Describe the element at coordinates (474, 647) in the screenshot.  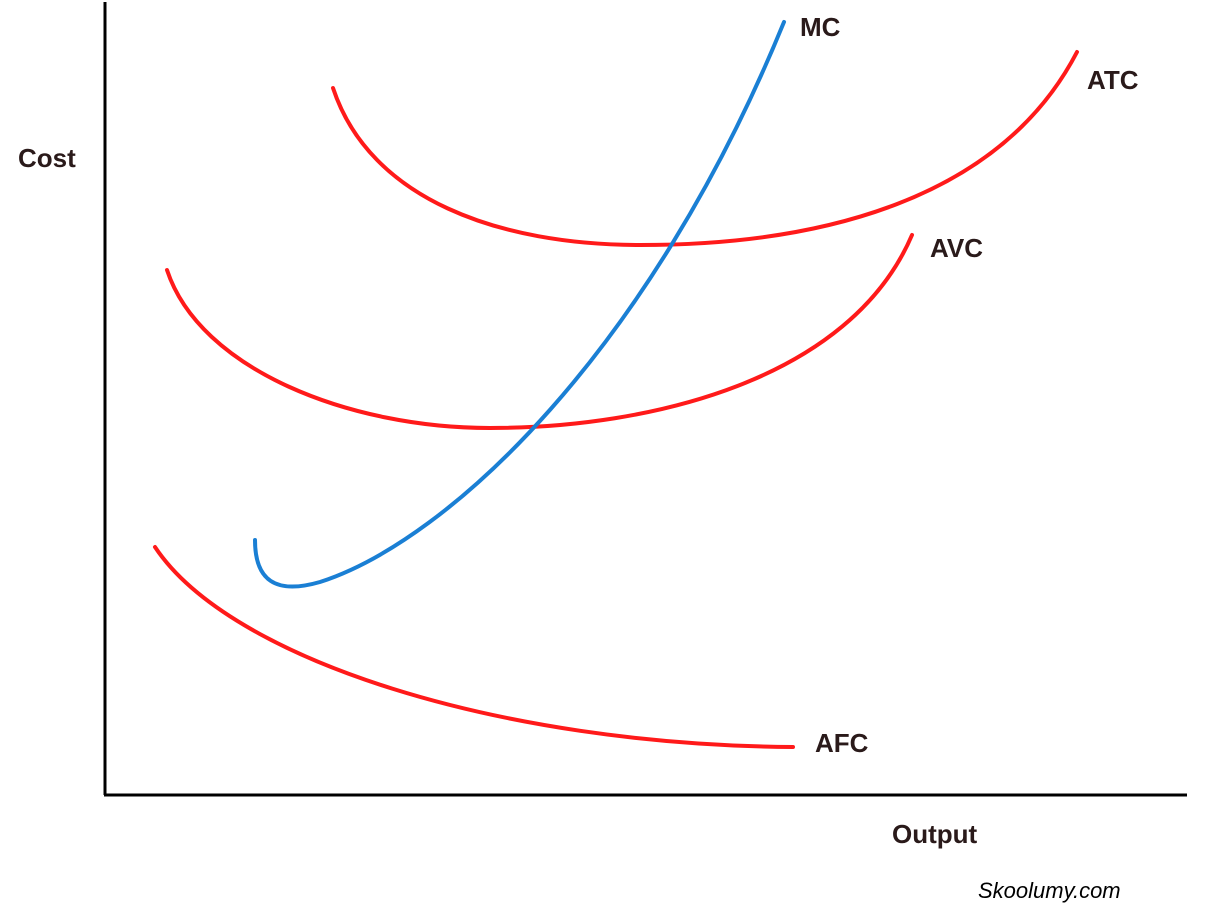
I see `afc-curve` at that location.